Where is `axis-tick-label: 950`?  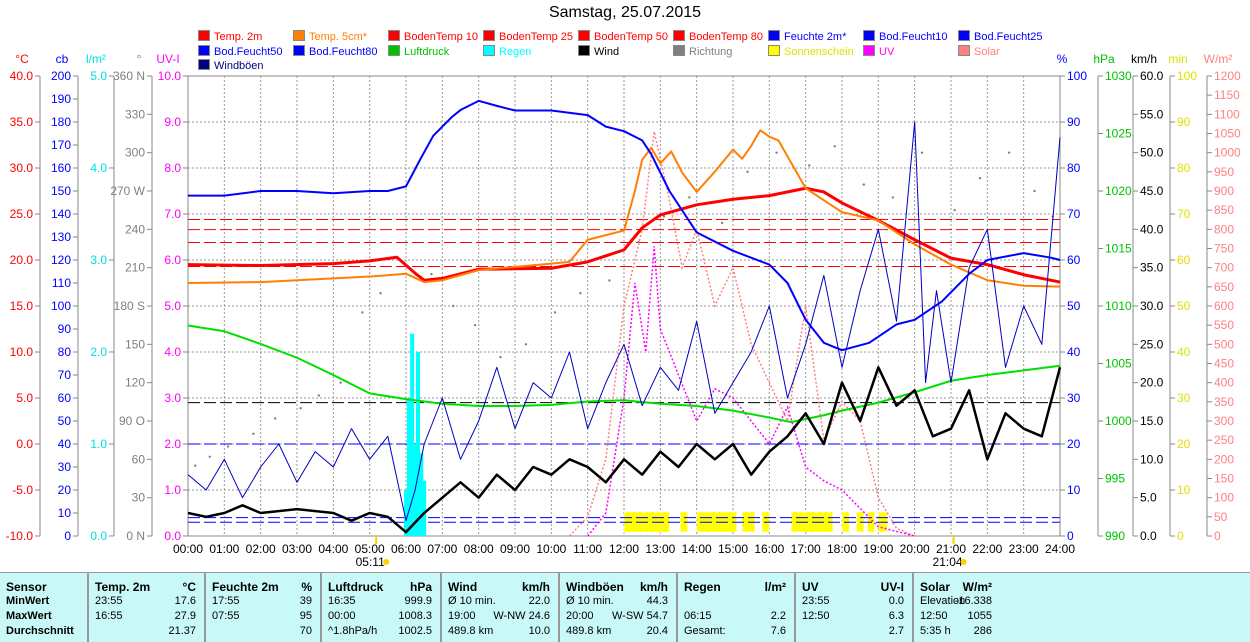
axis-tick-label: 950 is located at coordinates (1224, 172).